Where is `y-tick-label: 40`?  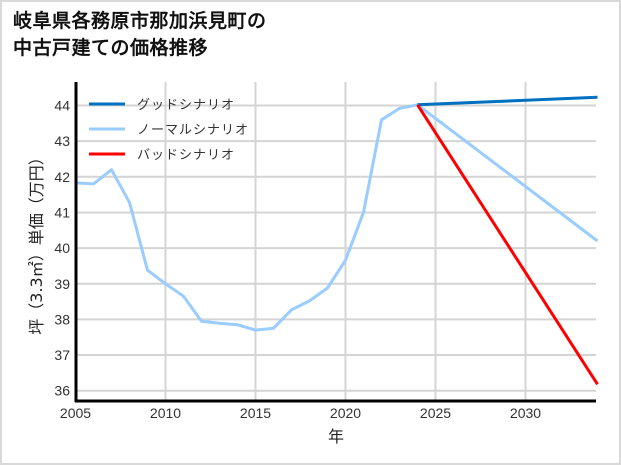
y-tick-label: 40 is located at coordinates (62, 248).